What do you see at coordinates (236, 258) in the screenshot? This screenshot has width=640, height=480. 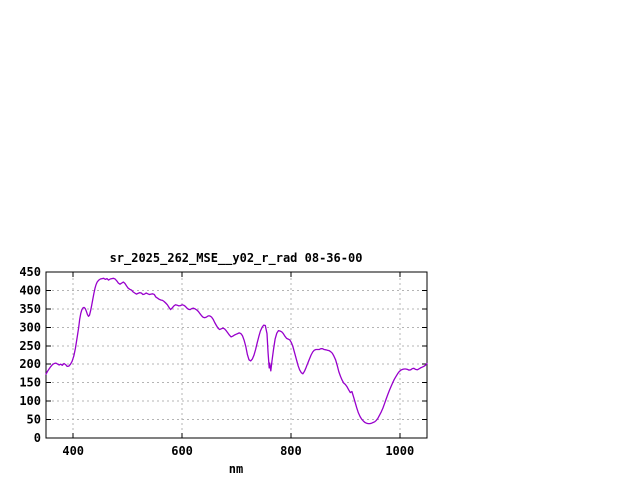 I see `chart-title: sr_2025_262_MSE__y02_r_rad 08-36-00` at bounding box center [236, 258].